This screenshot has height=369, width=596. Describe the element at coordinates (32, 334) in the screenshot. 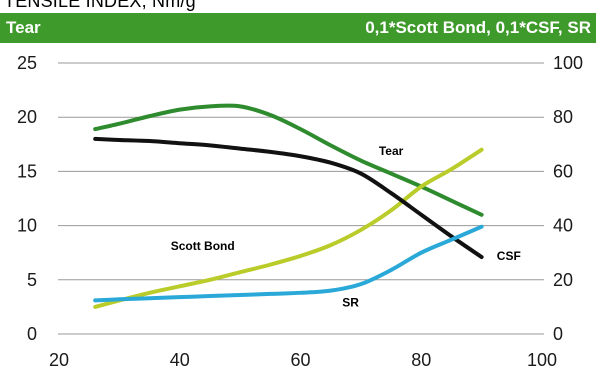

I see `y-left-tick-label: 0` at that location.